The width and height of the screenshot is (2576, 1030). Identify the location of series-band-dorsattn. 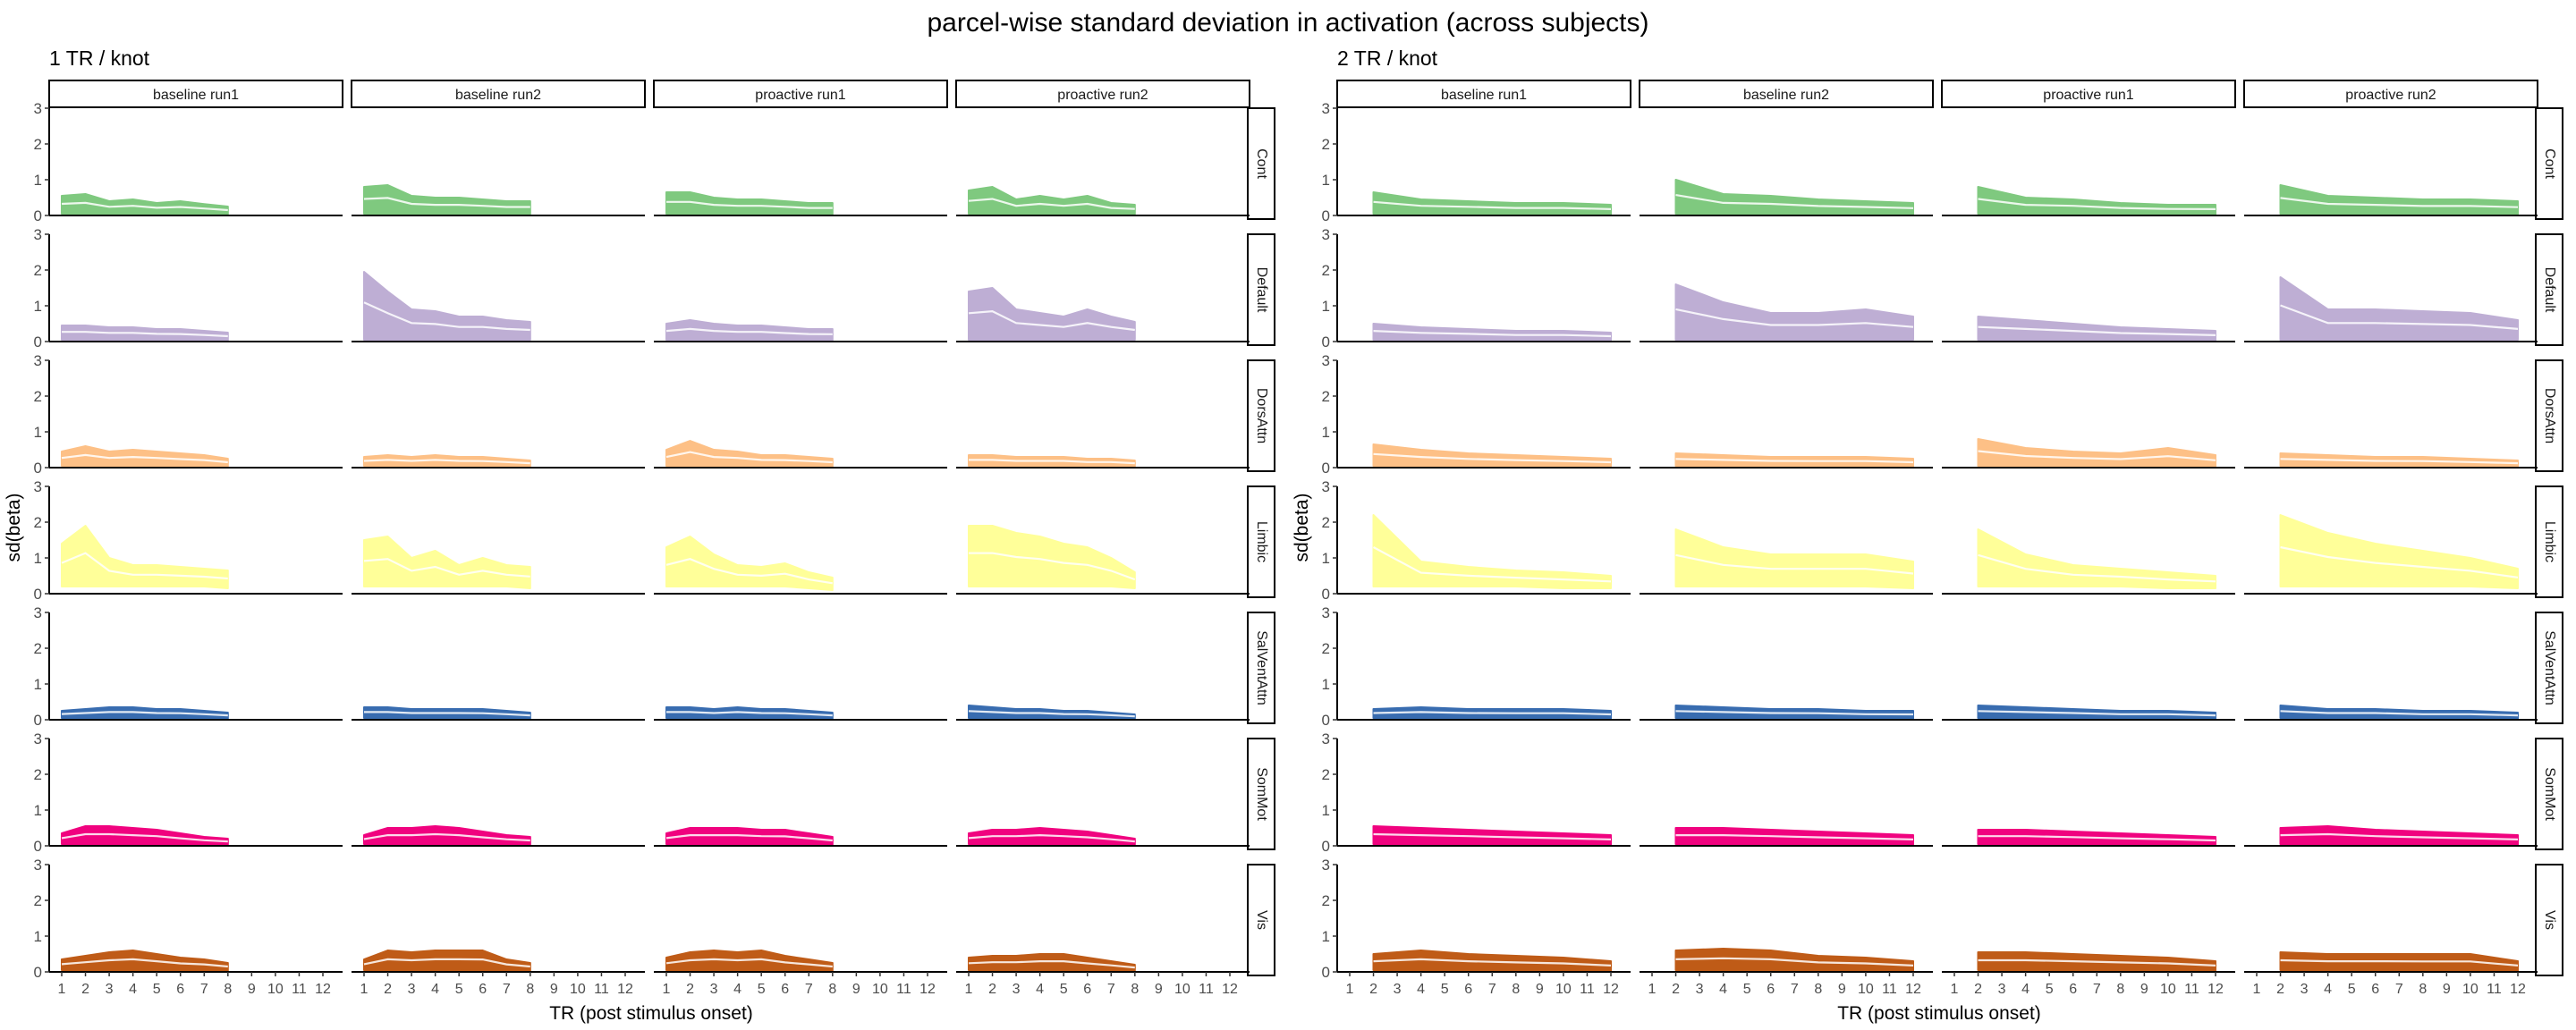
(145, 456).